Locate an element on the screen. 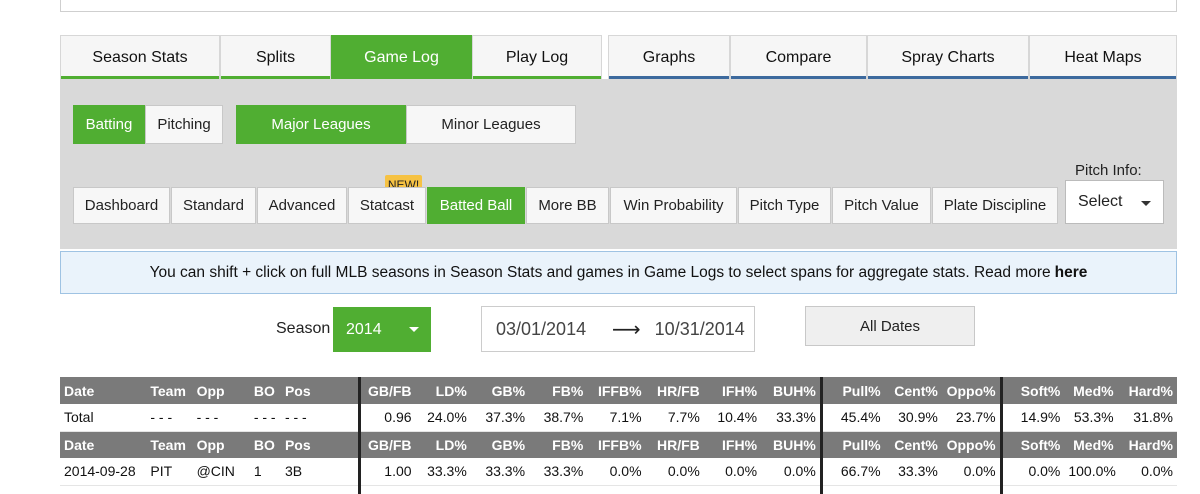 The image size is (1200, 494). tab-spray-charts: Spray Charts is located at coordinates (948, 57).